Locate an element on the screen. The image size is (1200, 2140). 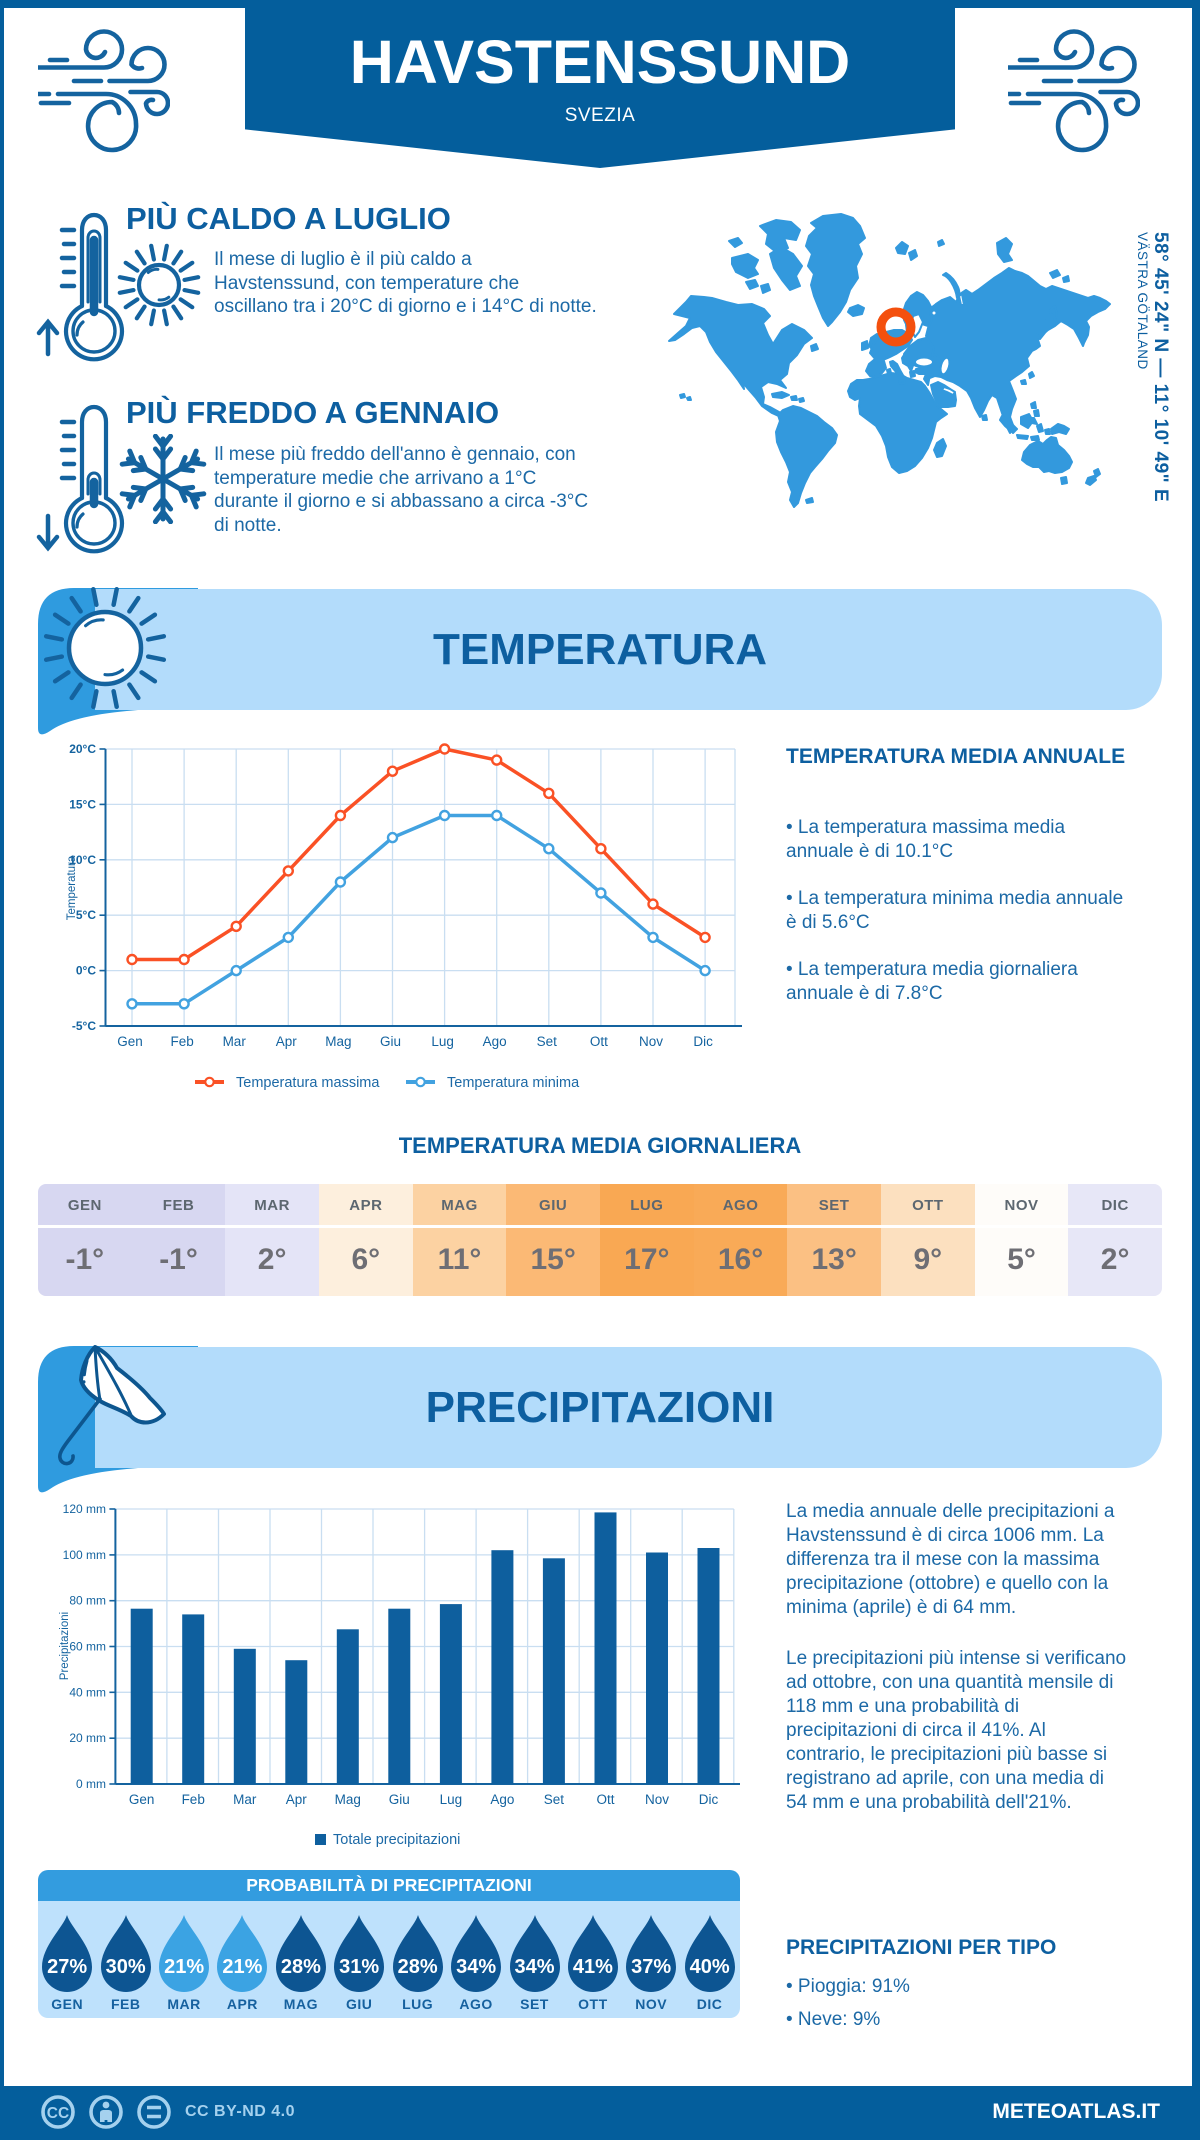
svg-text: Temperatura massima is located at coordinates (308, 1083).